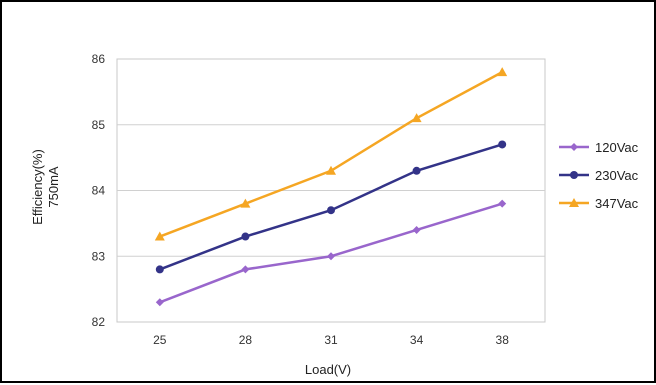 Image resolution: width=656 pixels, height=385 pixels. I want to click on y-tick-labels: 82 83 84 85 86, so click(99, 190).